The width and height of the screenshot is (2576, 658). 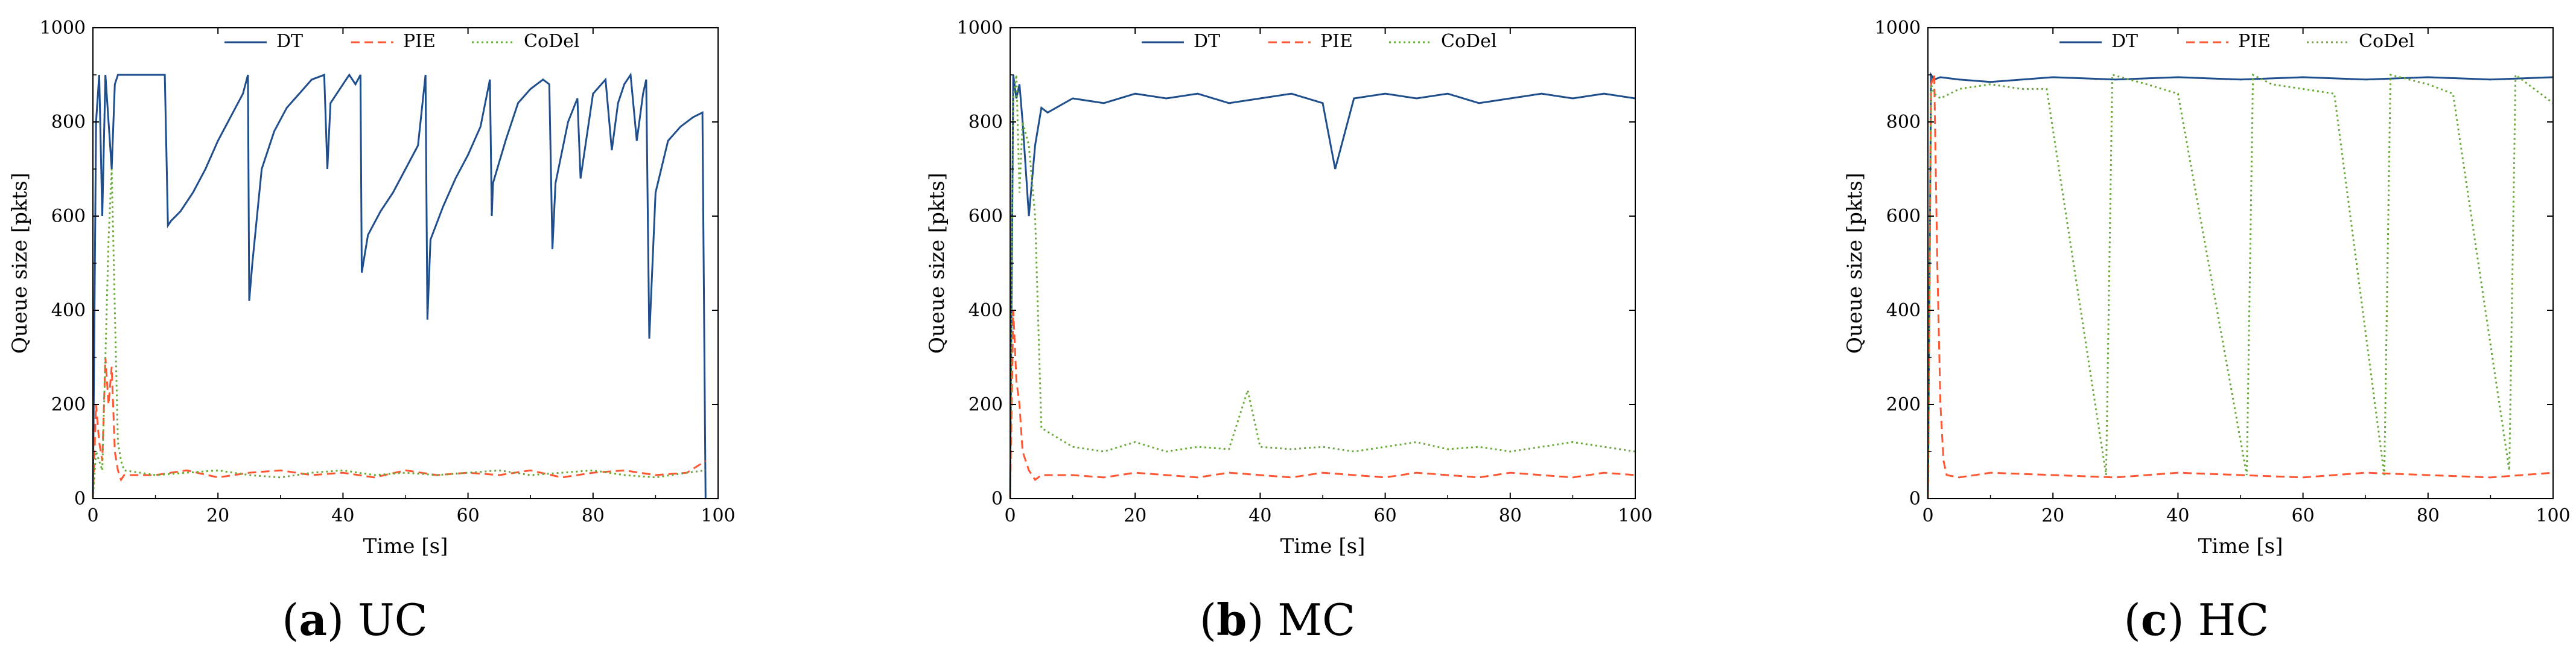 I want to click on caption-a: (a) UC, so click(x=355, y=619).